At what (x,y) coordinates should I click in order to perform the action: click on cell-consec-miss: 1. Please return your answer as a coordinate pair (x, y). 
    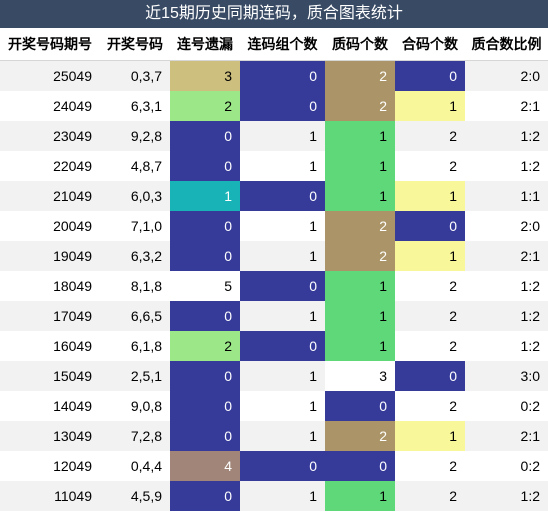
    Looking at the image, I should click on (205, 196).